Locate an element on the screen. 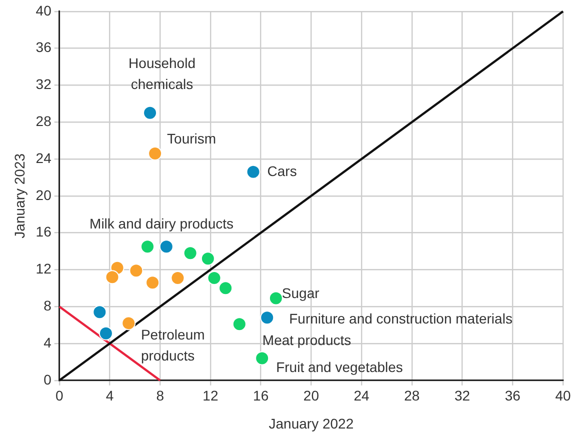 This screenshot has height=441, width=581. y-tick-label: 4 is located at coordinates (48, 342).